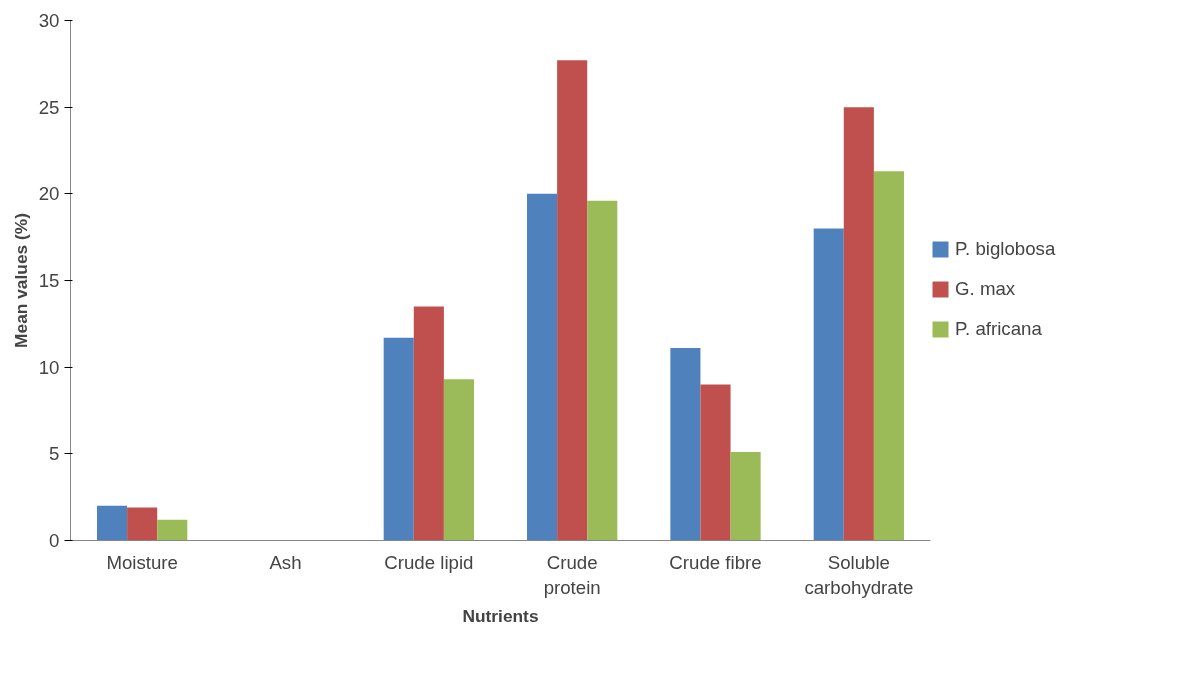  What do you see at coordinates (20, 280) in the screenshot?
I see `y-axis-title: Mean values (%)` at bounding box center [20, 280].